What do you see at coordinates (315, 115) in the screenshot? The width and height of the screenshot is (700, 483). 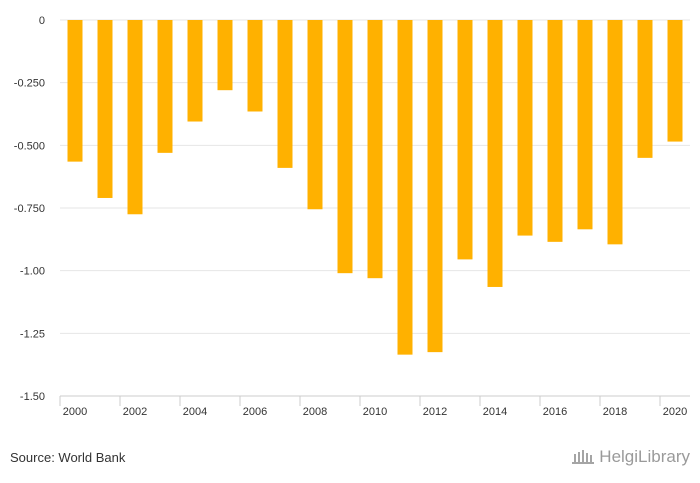 I see `bar-2008` at bounding box center [315, 115].